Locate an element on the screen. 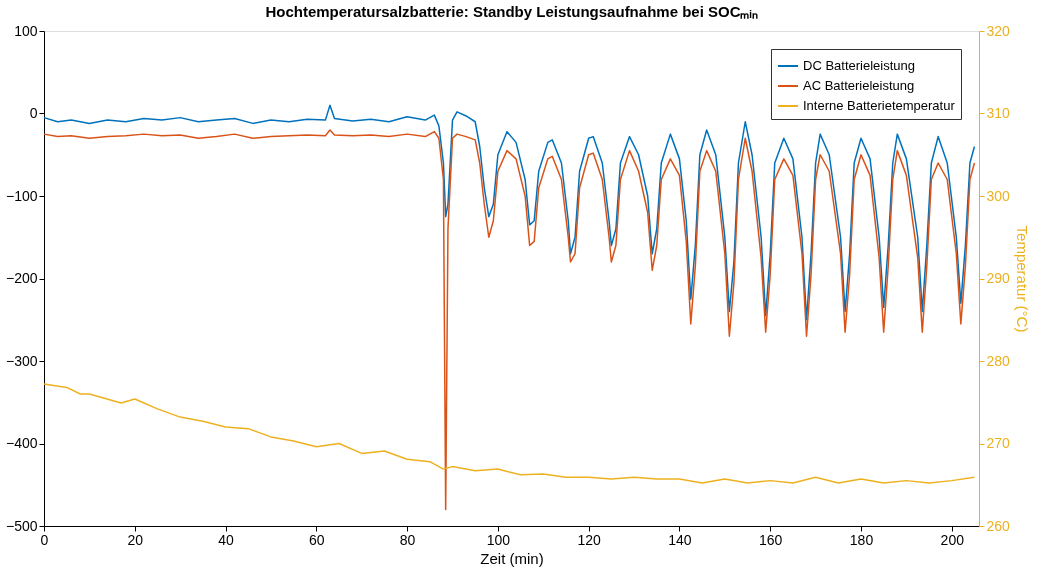  y-tick-label: −400 is located at coordinates (21, 443).